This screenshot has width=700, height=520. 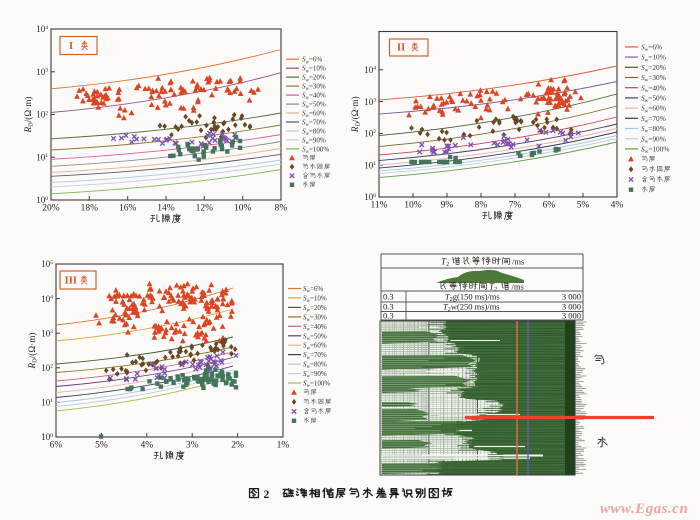 What do you see at coordinates (401, 48) in the screenshot?
I see `svg-text: II` at bounding box center [401, 48].